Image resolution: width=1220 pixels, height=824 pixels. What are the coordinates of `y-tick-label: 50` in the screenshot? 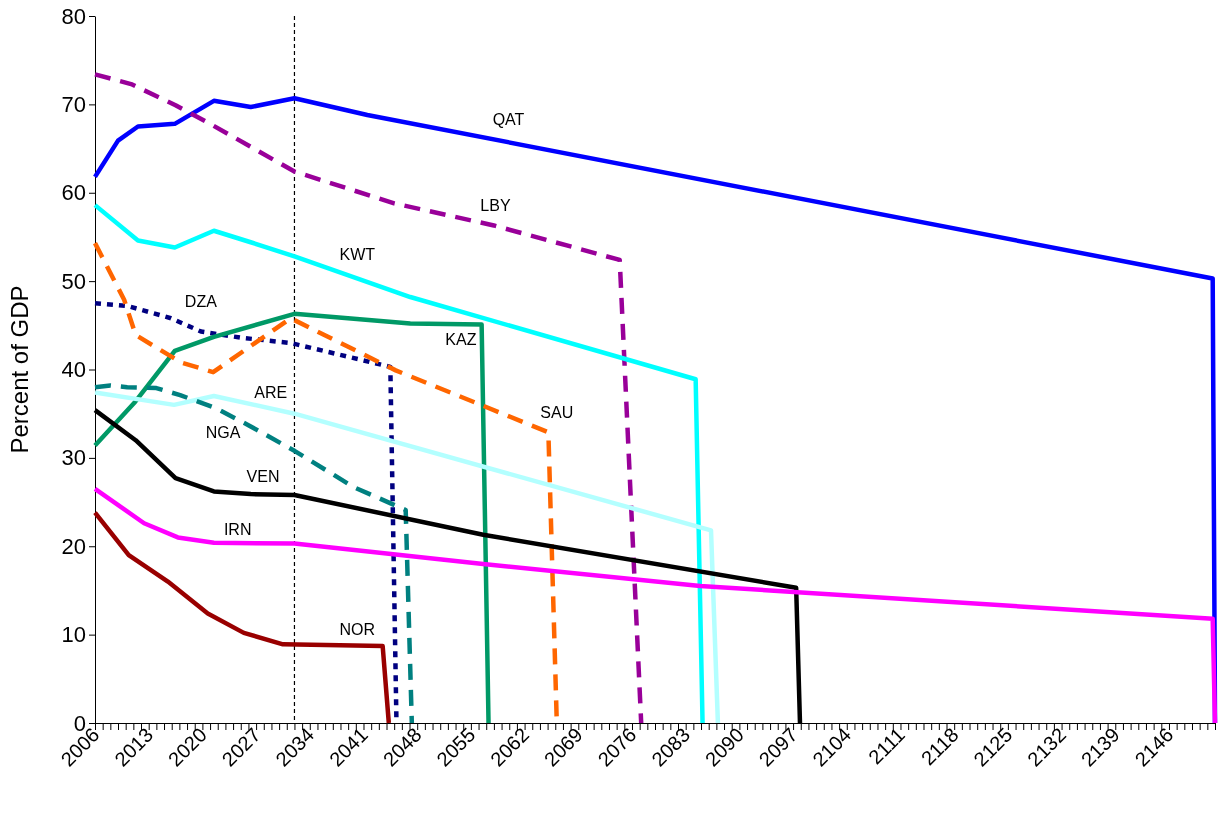 It's located at (73, 281).